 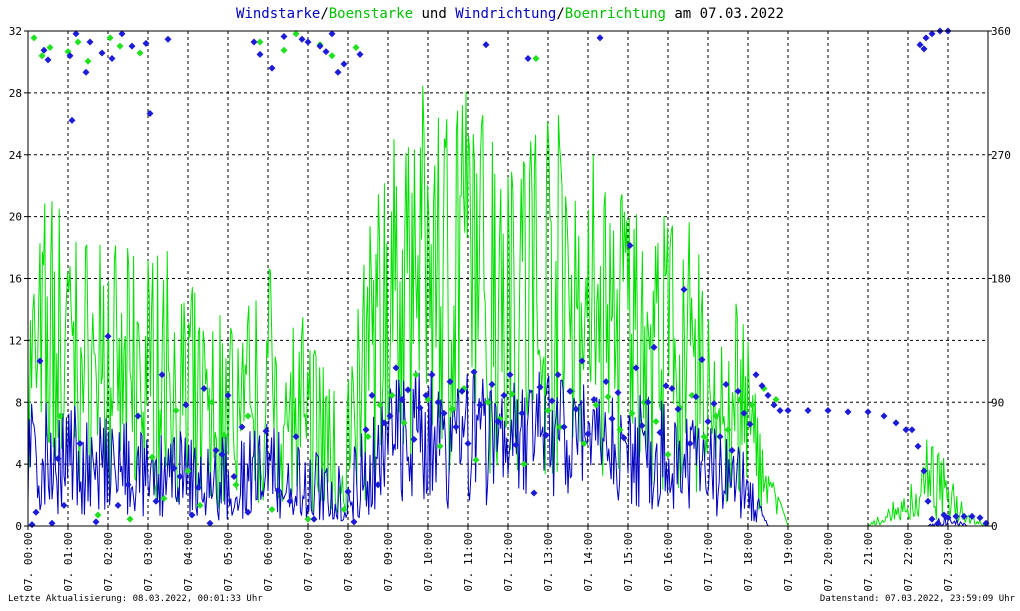 What do you see at coordinates (15, 31) in the screenshot?
I see `y-left-tick-label: 32` at bounding box center [15, 31].